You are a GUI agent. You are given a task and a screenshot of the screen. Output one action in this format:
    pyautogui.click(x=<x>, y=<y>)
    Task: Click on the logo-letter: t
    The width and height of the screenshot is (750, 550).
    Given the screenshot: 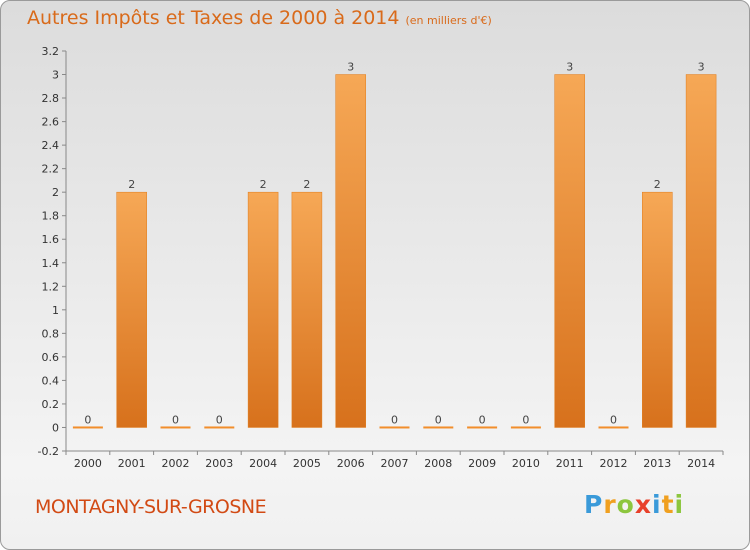 What is the action you would take?
    pyautogui.click(x=668, y=504)
    